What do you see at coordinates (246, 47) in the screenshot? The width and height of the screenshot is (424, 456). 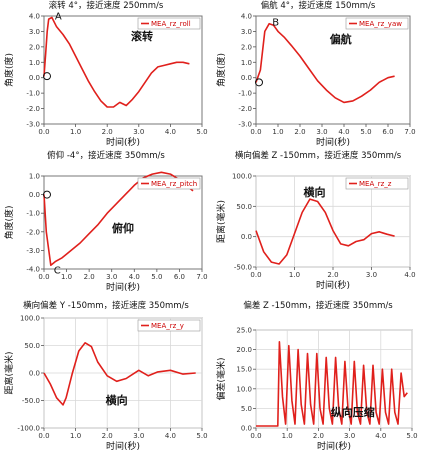 I see `y-tick-label: 2.0` at bounding box center [246, 47].